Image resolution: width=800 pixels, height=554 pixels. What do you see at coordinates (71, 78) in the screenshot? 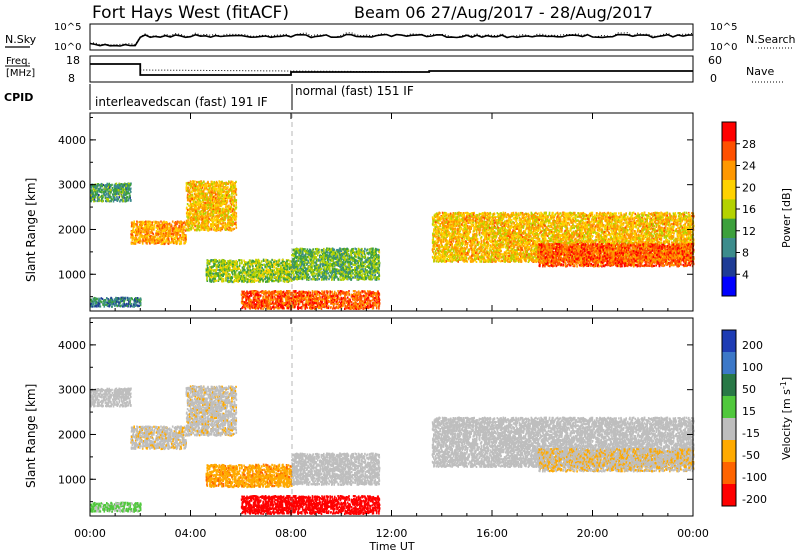
I see `freq-tick-bottom: 8` at bounding box center [71, 78].